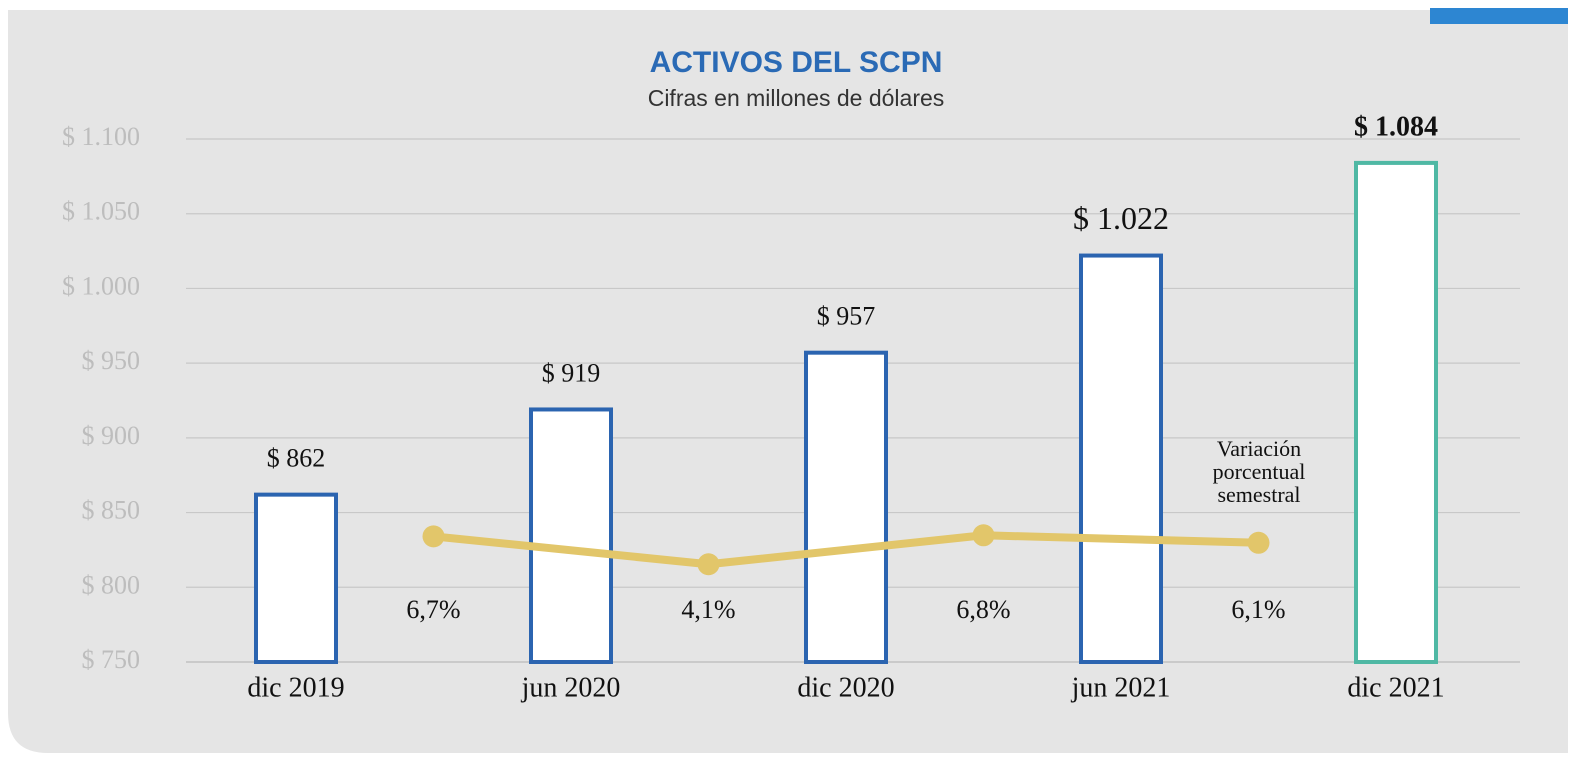 The height and width of the screenshot is (763, 1589). What do you see at coordinates (571, 687) in the screenshot?
I see `x-tick-label: jun 2020` at bounding box center [571, 687].